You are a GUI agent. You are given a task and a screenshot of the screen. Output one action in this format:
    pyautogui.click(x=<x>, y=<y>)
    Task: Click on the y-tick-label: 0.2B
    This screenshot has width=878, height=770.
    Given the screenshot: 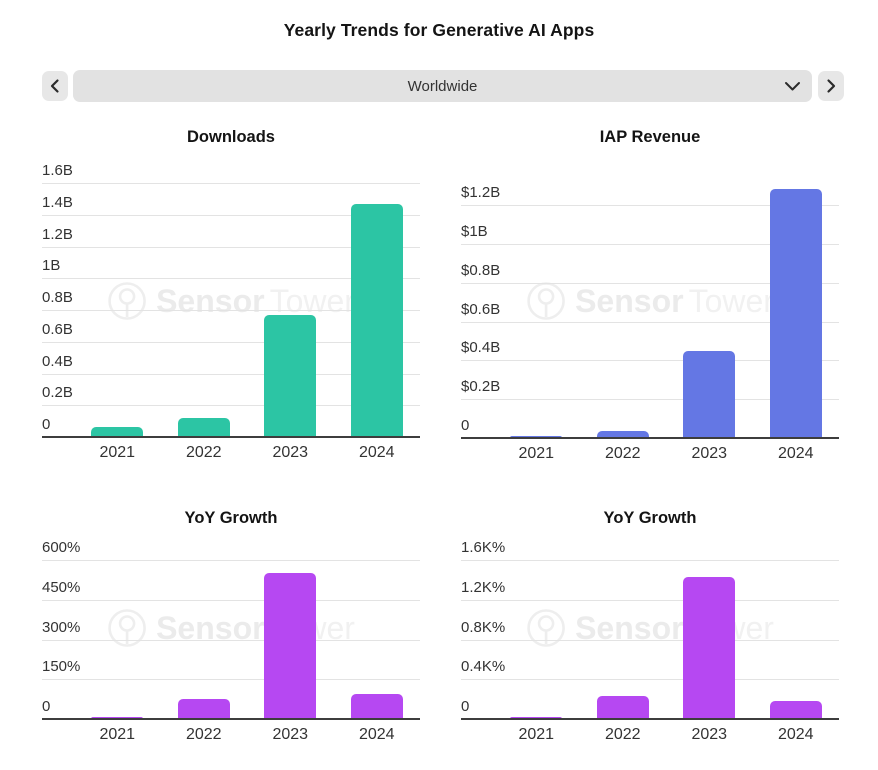 What is the action you would take?
    pyautogui.click(x=57, y=393)
    